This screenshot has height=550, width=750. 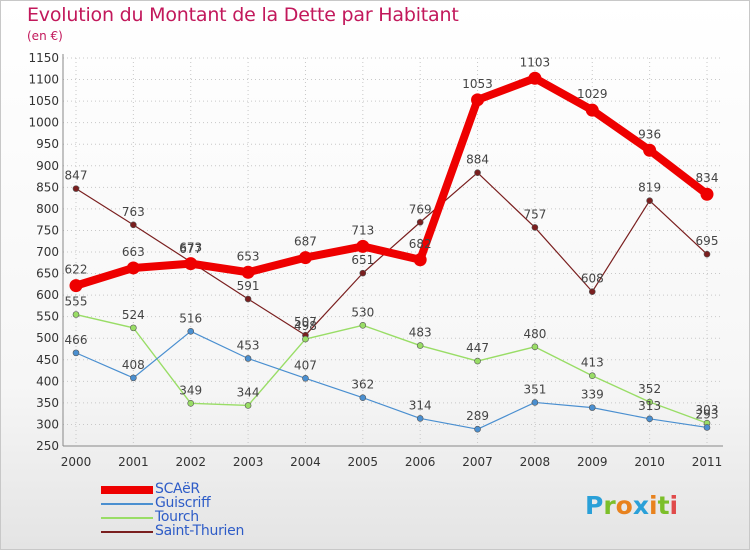 What do you see at coordinates (133, 462) in the screenshot?
I see `x-tick-label: 2001` at bounding box center [133, 462].